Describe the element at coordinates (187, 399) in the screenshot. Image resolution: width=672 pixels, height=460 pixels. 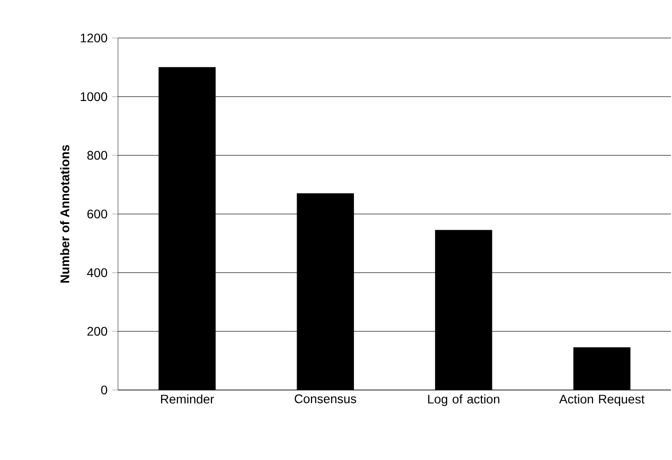
I see `x-tick-label: Reminder` at that location.